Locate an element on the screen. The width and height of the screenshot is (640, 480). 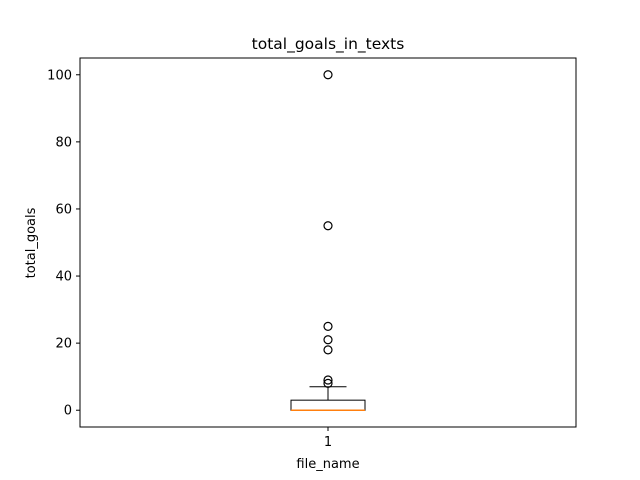
x-axis-label: file_name is located at coordinates (327, 464).